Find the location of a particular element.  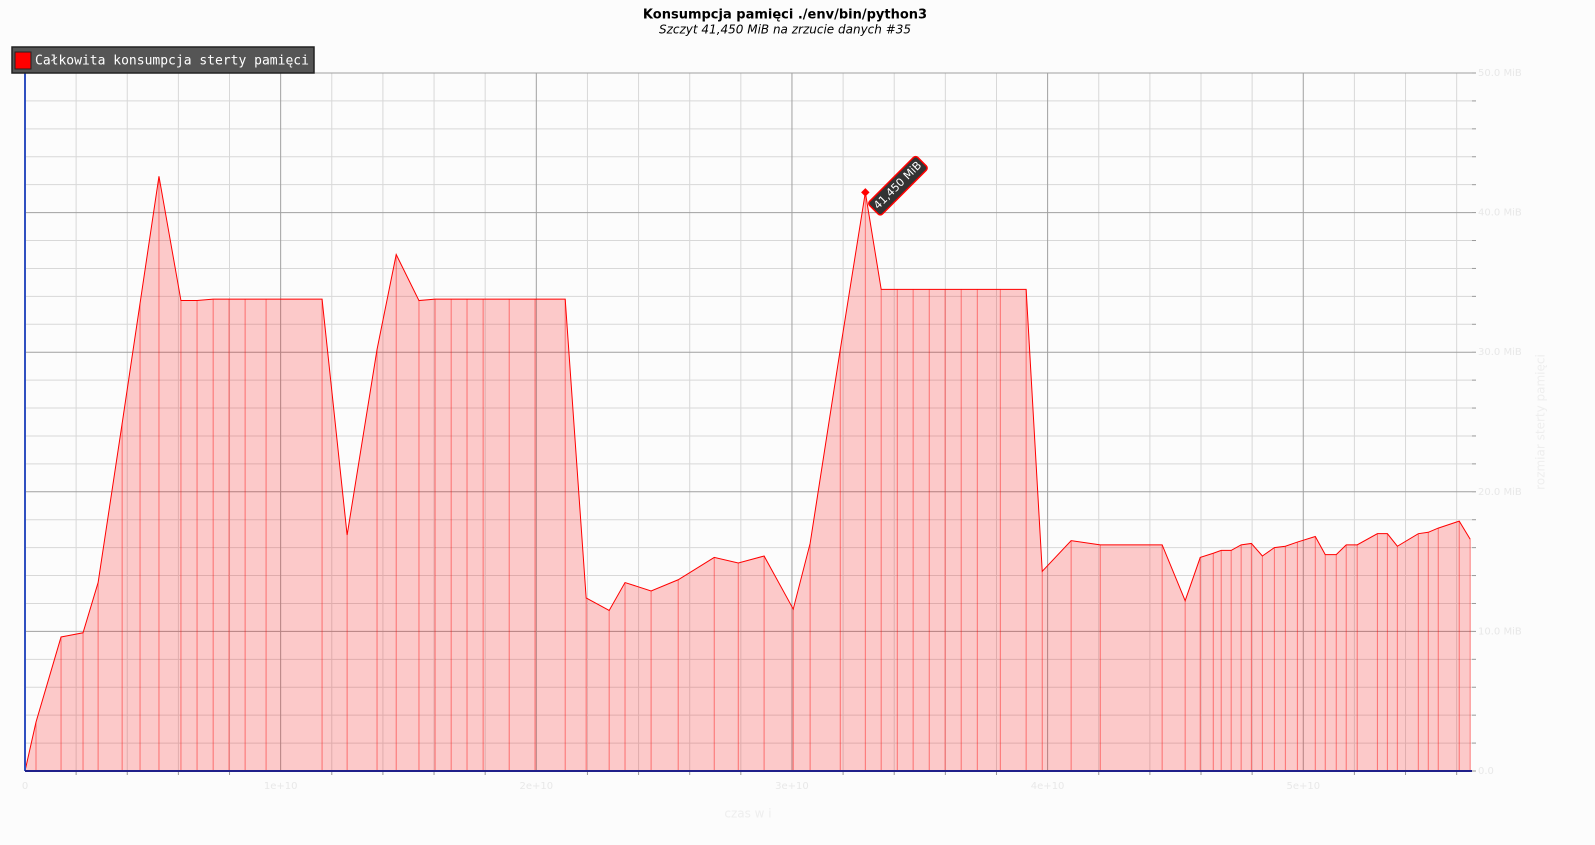

y-tick-label: 40.0 MiB is located at coordinates (1500, 213).